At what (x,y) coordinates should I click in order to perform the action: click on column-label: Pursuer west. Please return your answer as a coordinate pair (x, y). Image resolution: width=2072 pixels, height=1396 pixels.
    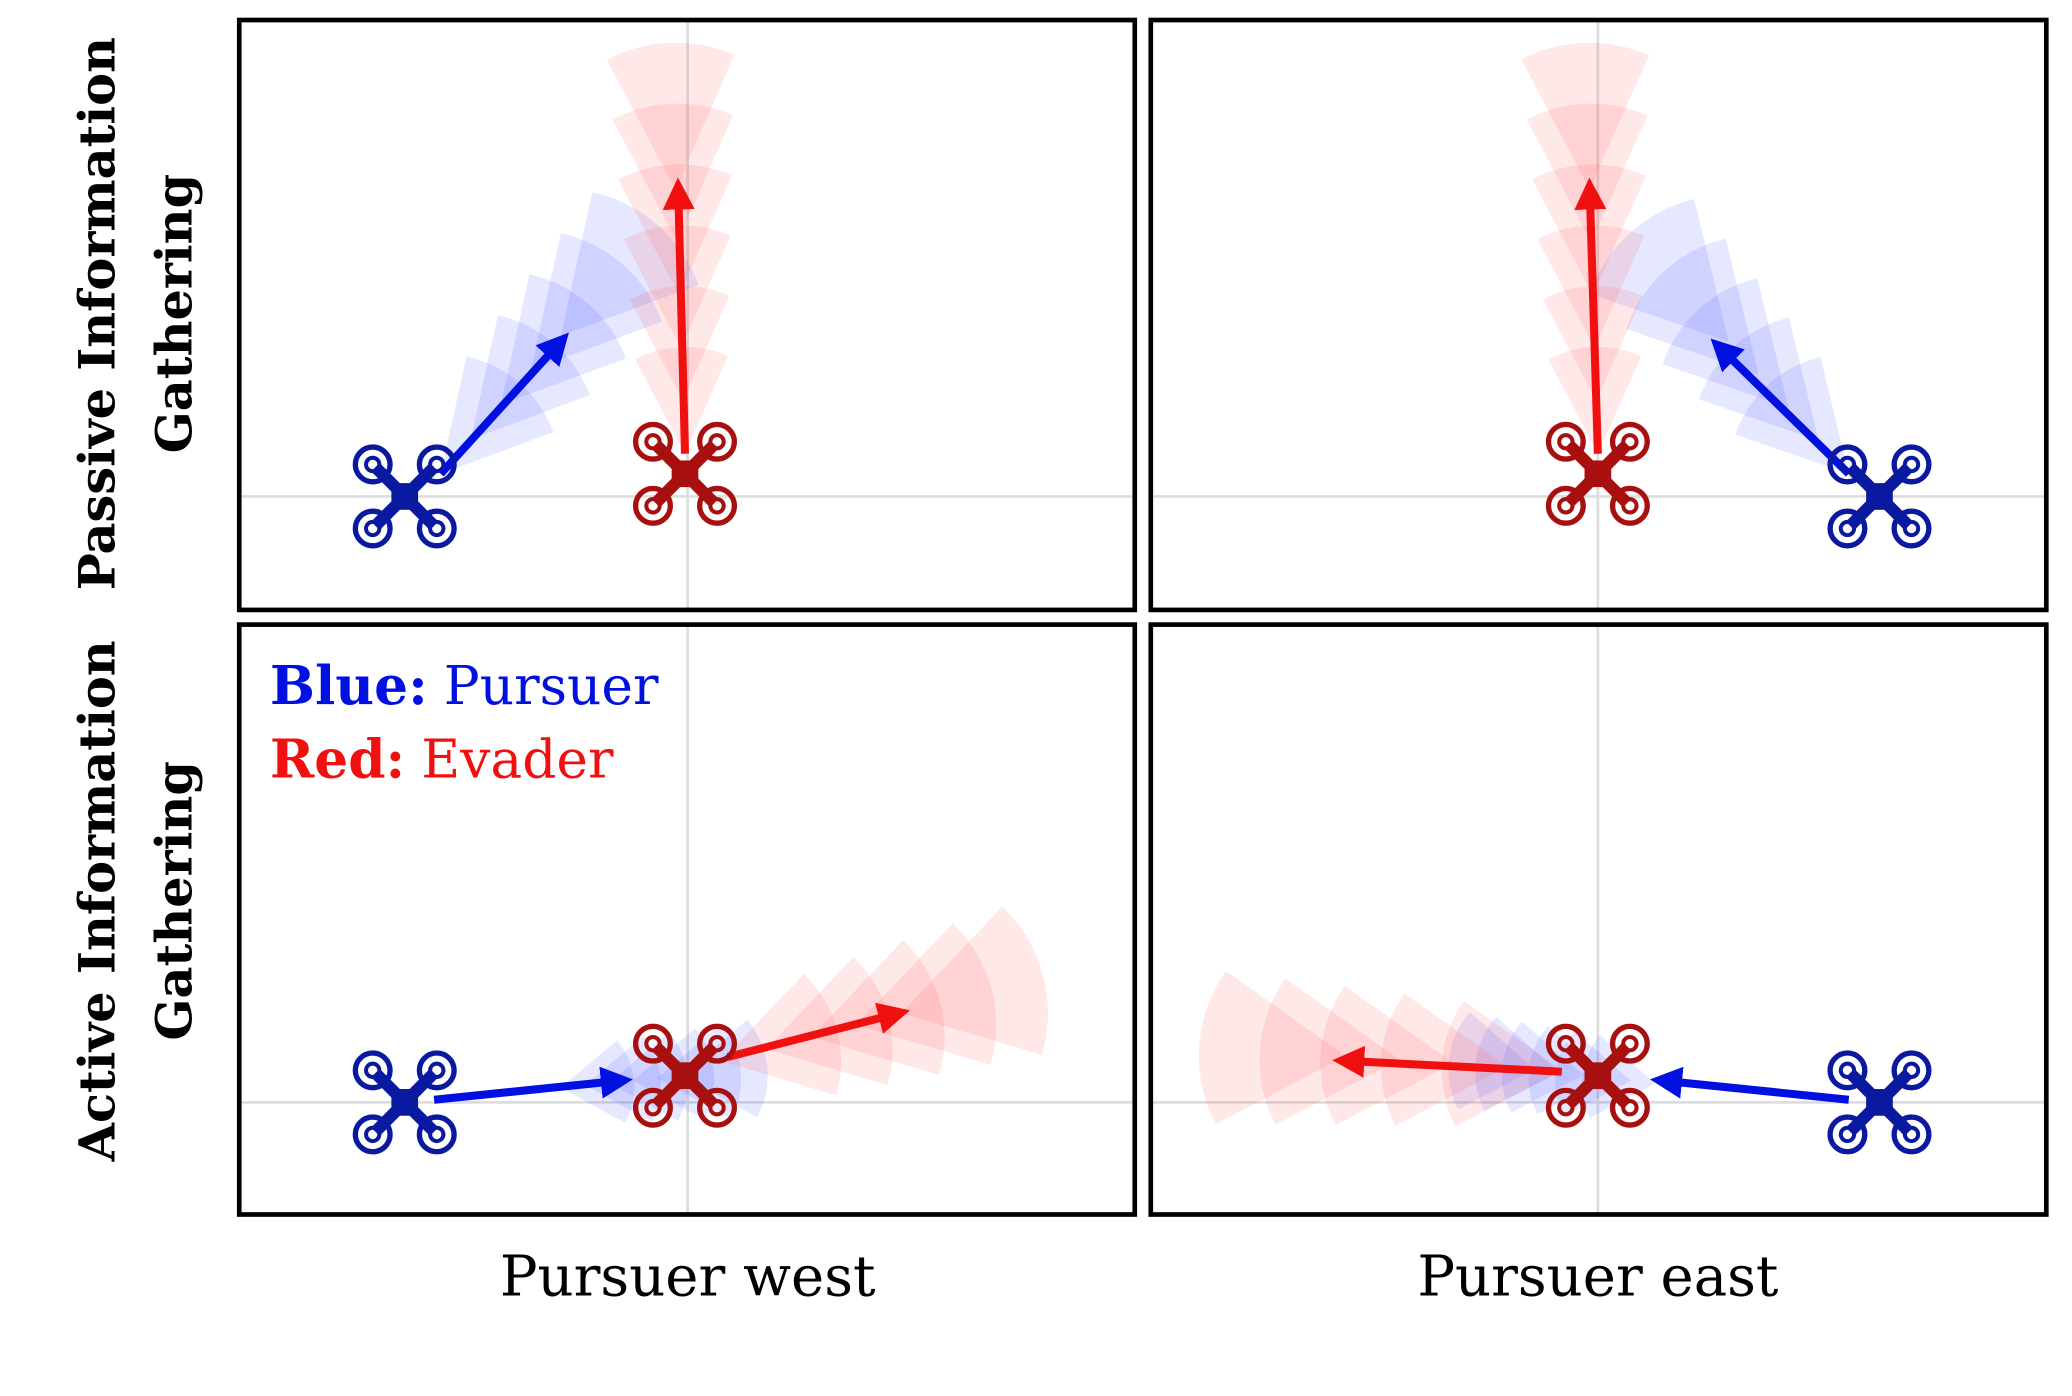
    Looking at the image, I should click on (688, 1277).